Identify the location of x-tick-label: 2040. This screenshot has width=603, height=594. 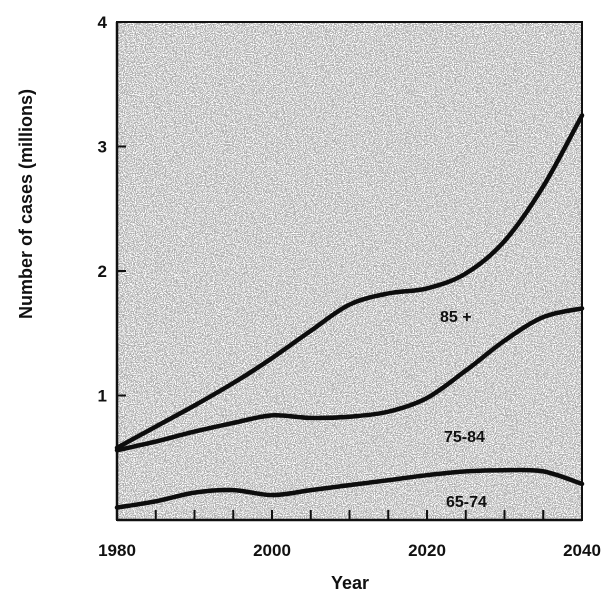
(582, 550).